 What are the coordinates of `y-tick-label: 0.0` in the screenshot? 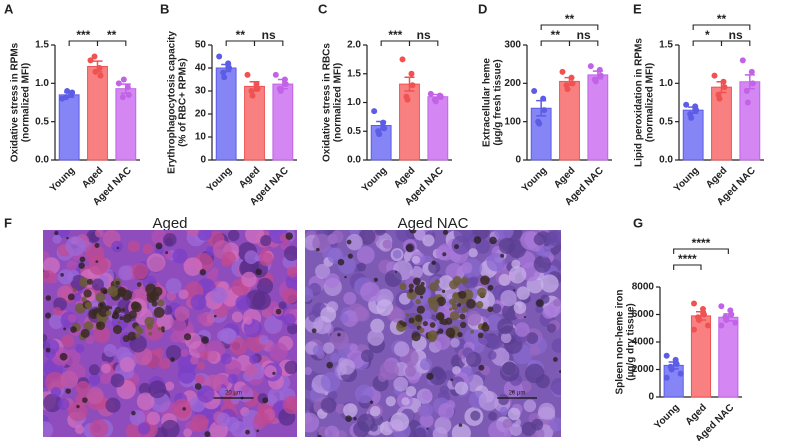 It's located at (42, 160).